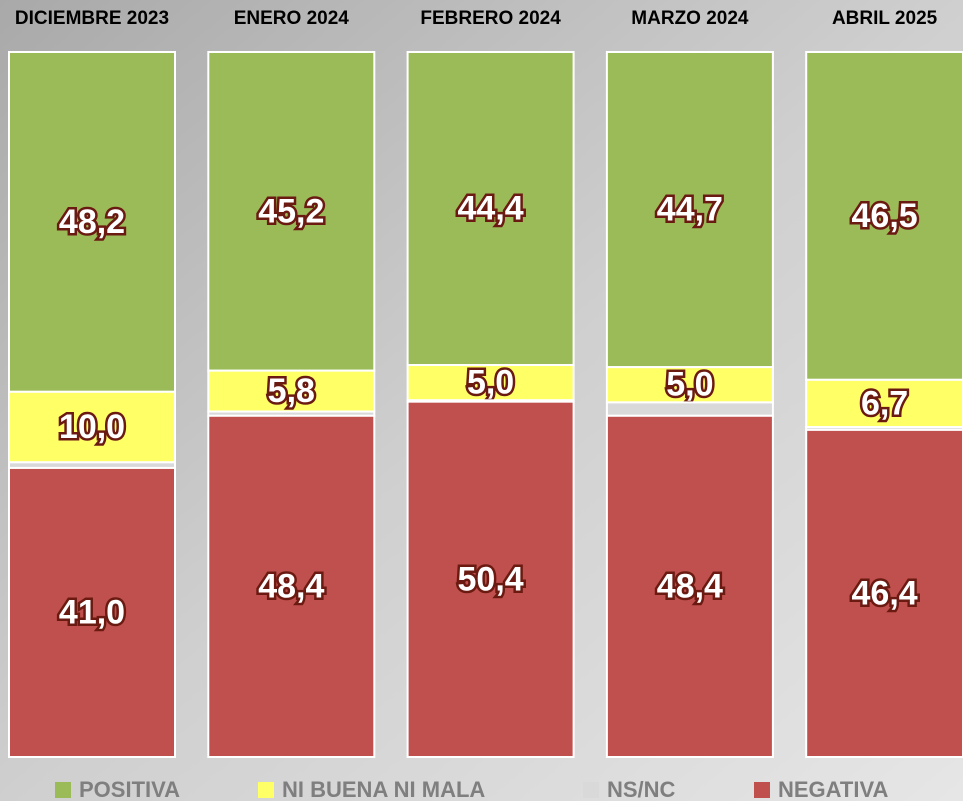  Describe the element at coordinates (491, 208) in the screenshot. I see `value-label: 44,4` at that location.